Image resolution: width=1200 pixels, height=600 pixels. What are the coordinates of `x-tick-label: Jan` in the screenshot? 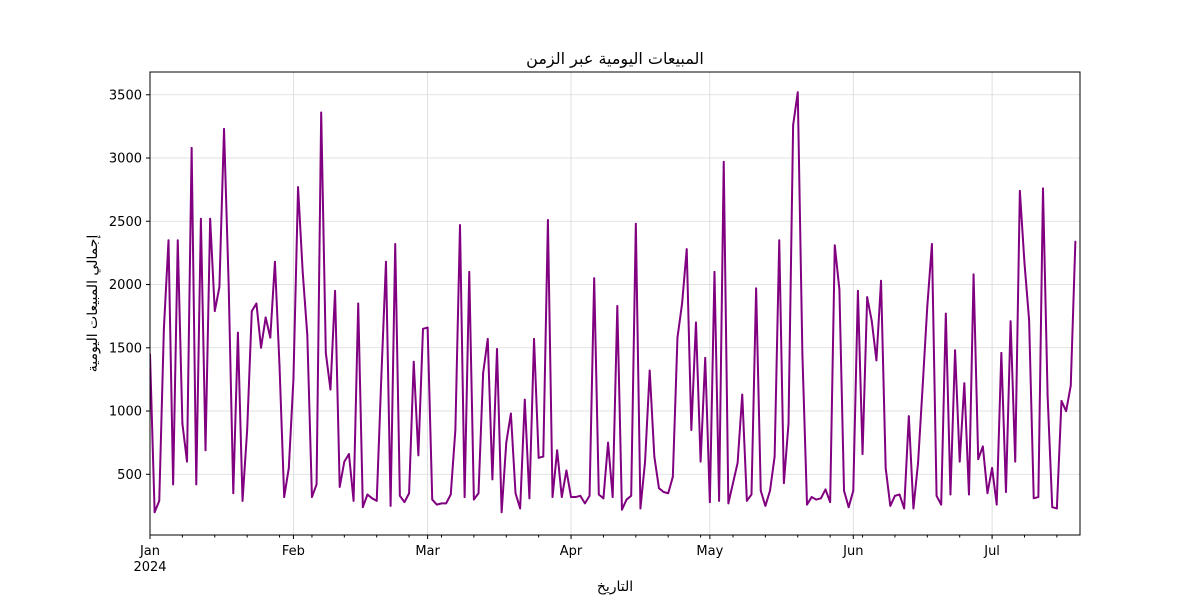 It's located at (149, 551).